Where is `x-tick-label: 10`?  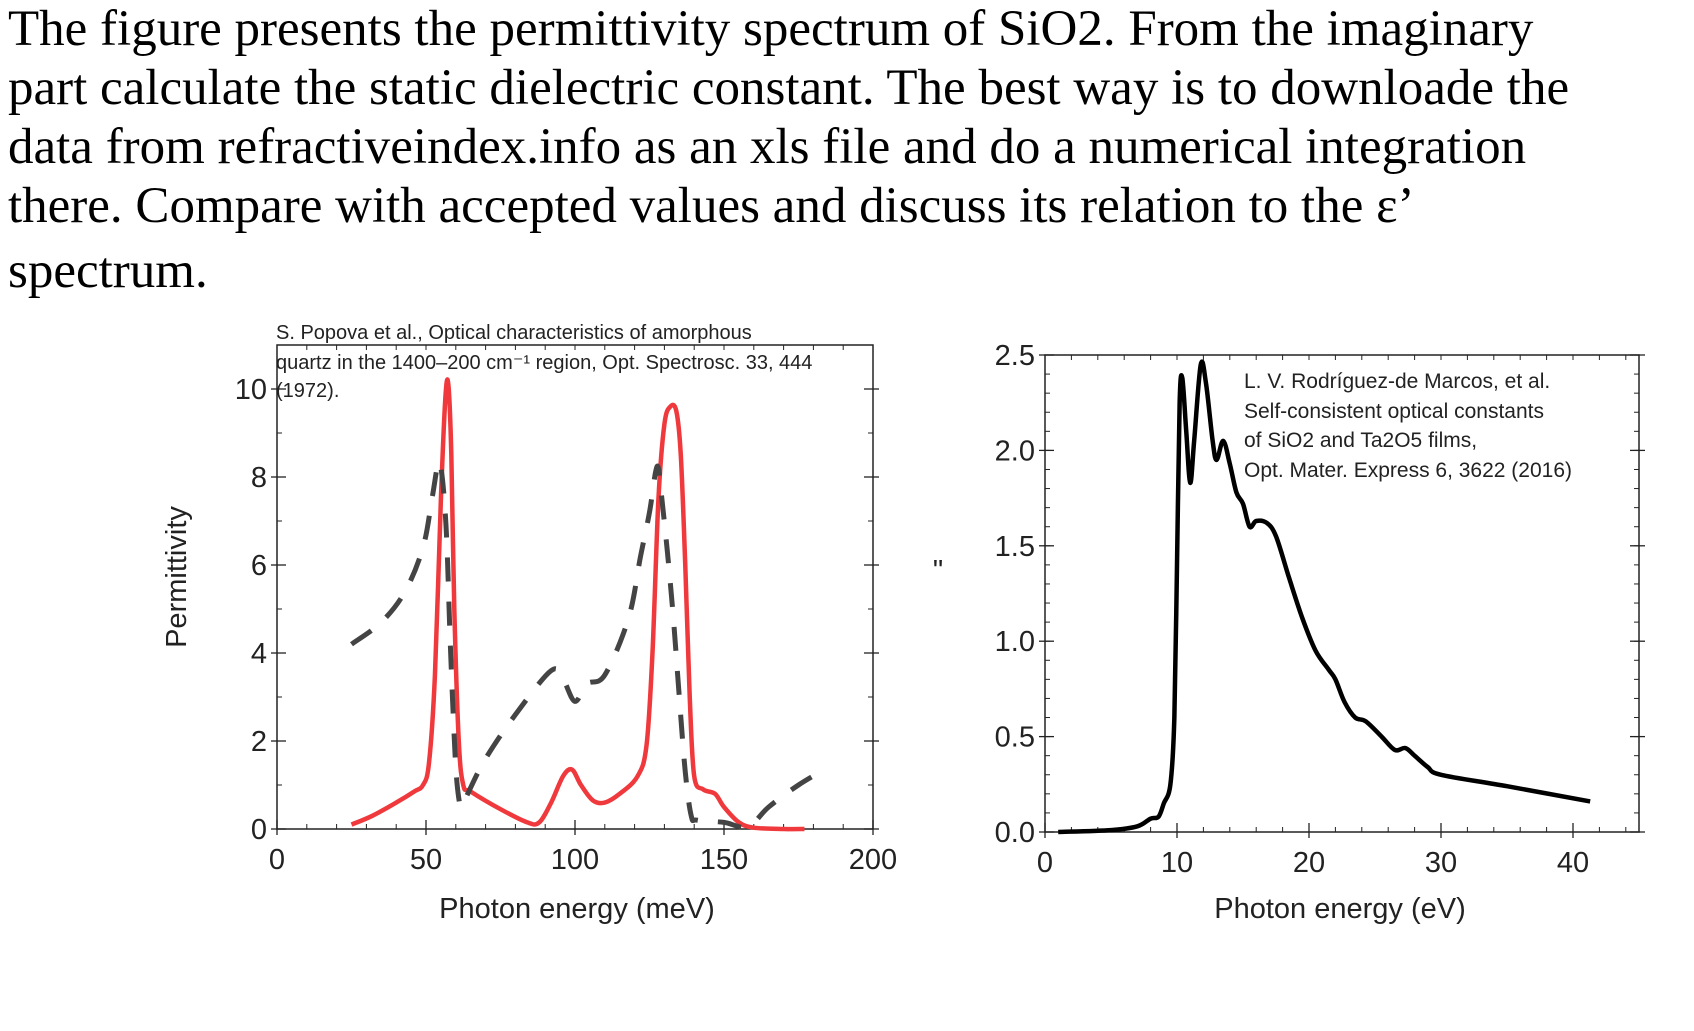 x-tick-label: 10 is located at coordinates (1177, 863).